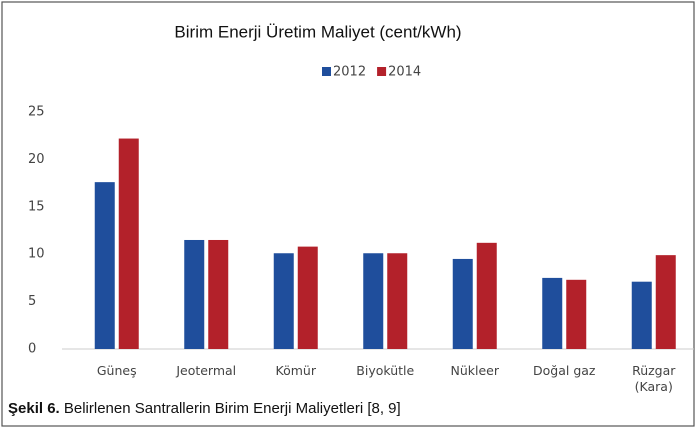  What do you see at coordinates (206, 370) in the screenshot?
I see `x-tick-label: Jeotermal` at bounding box center [206, 370].